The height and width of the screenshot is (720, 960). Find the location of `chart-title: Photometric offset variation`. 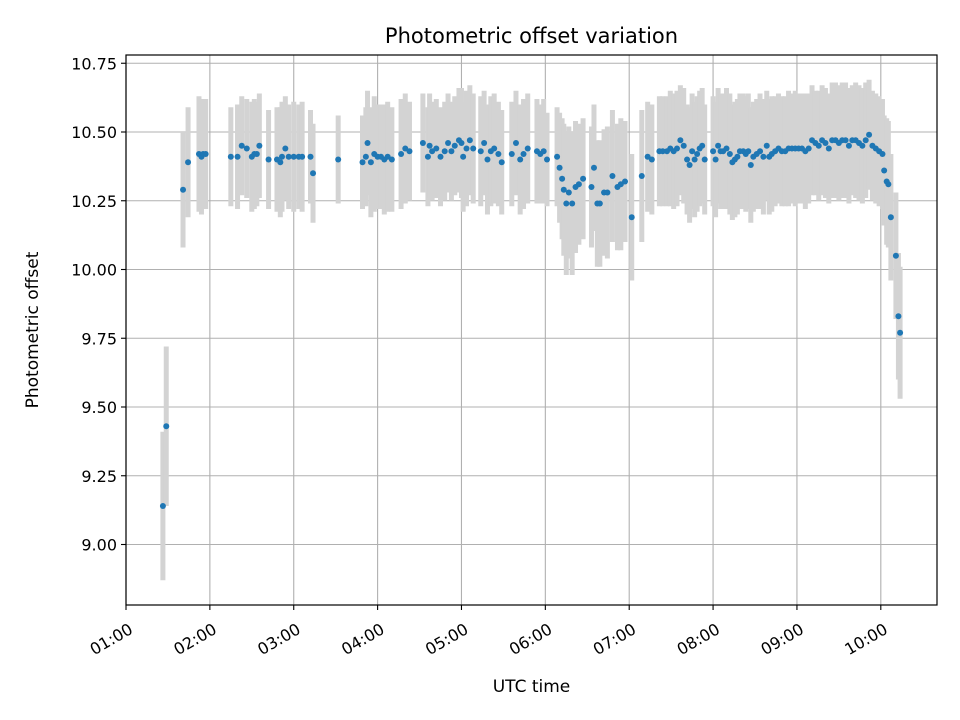

chart-title: Photometric offset variation is located at coordinates (531, 36).